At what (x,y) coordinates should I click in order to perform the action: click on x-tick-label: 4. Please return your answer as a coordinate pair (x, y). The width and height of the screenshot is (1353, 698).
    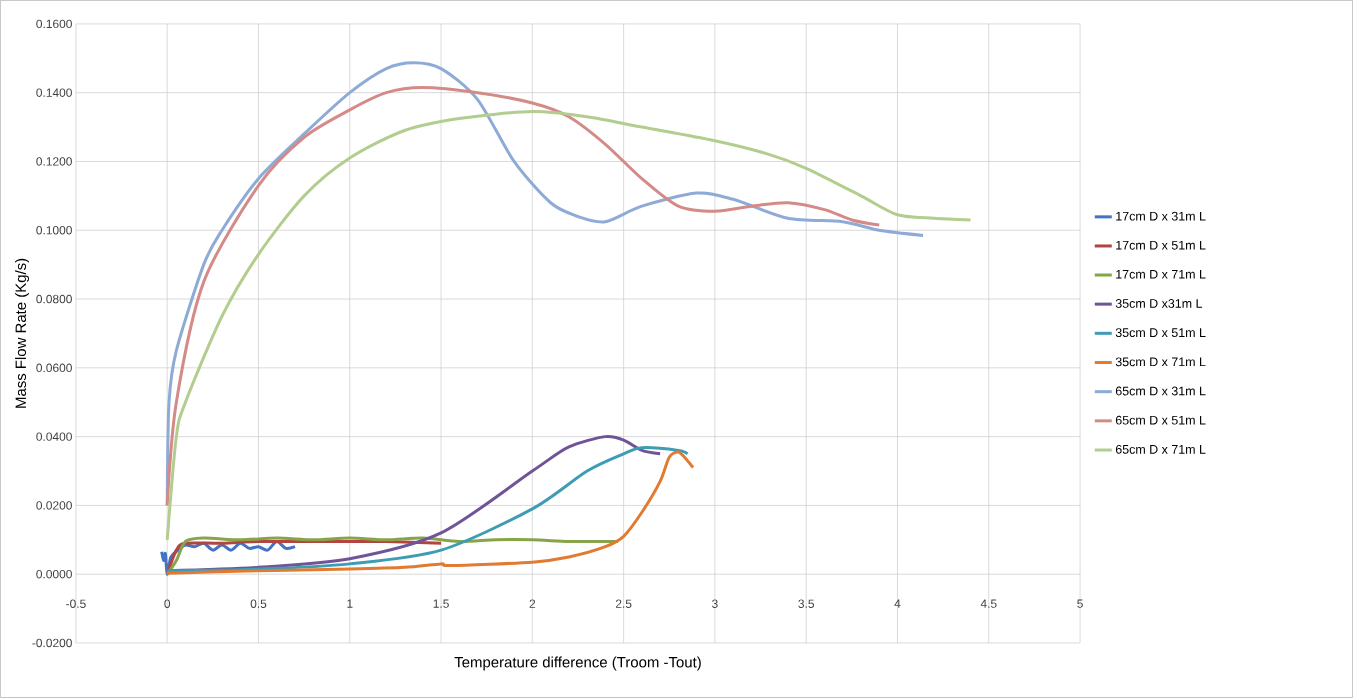
    Looking at the image, I should click on (897, 603).